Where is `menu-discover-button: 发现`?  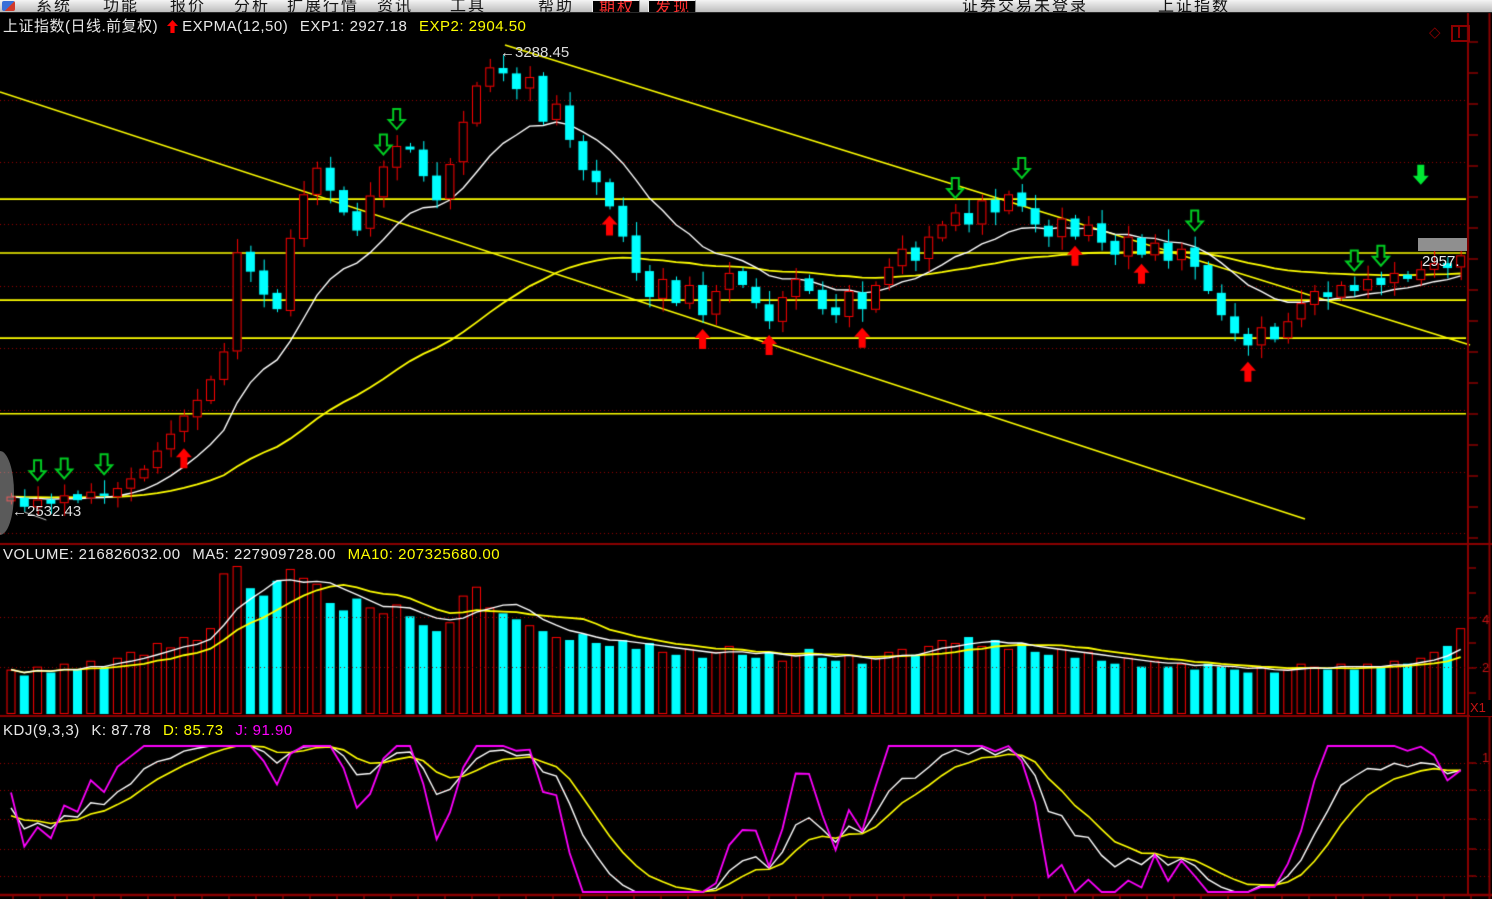
menu-discover-button: 发现 is located at coordinates (672, 6).